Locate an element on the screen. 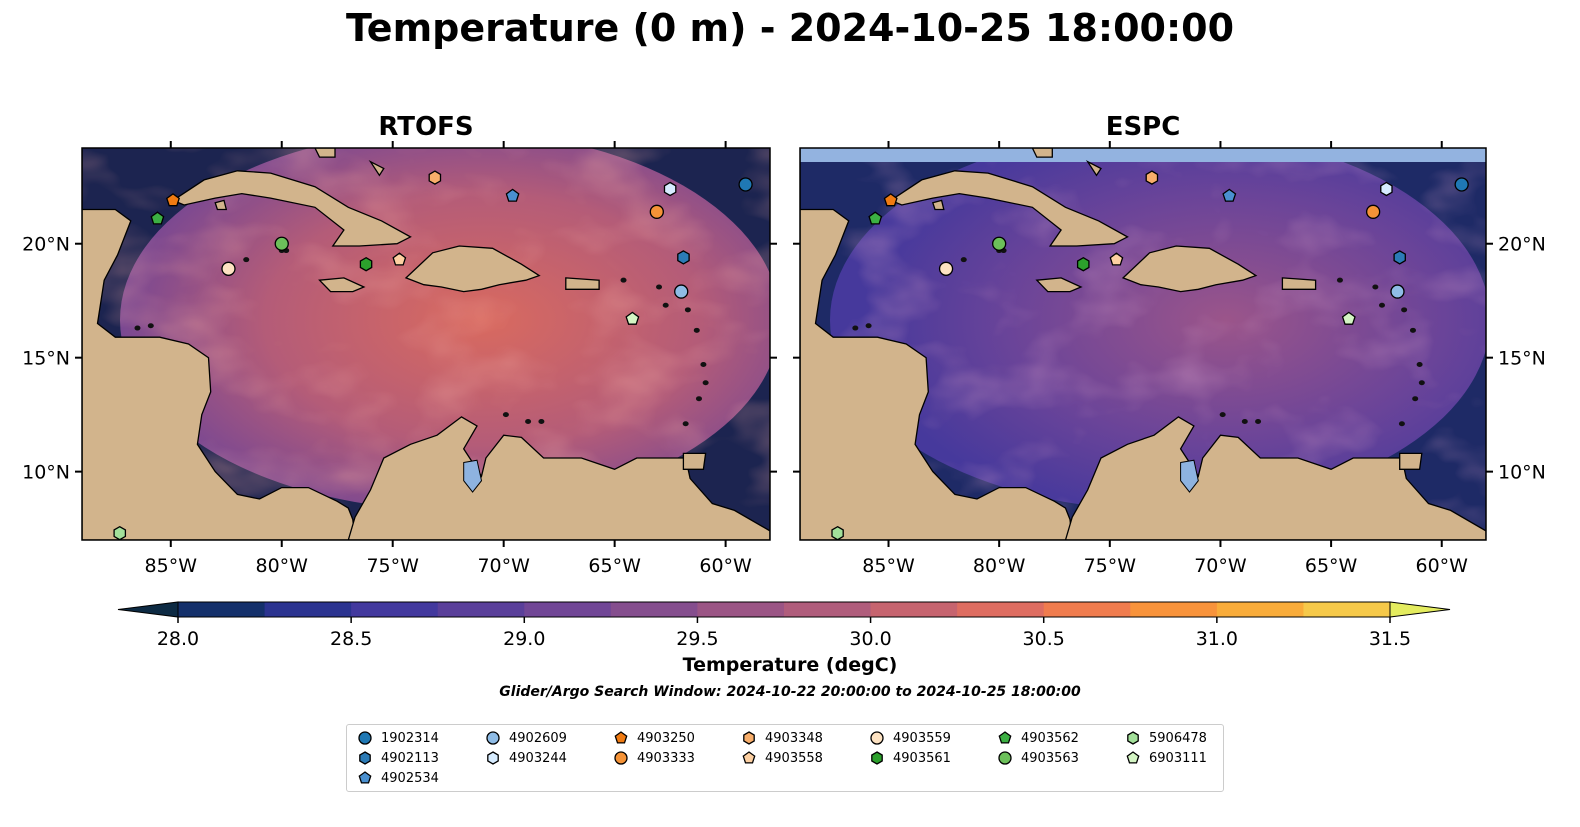 The height and width of the screenshot is (827, 1580). legend-item-6903111: 6903111 is located at coordinates (1166, 758).